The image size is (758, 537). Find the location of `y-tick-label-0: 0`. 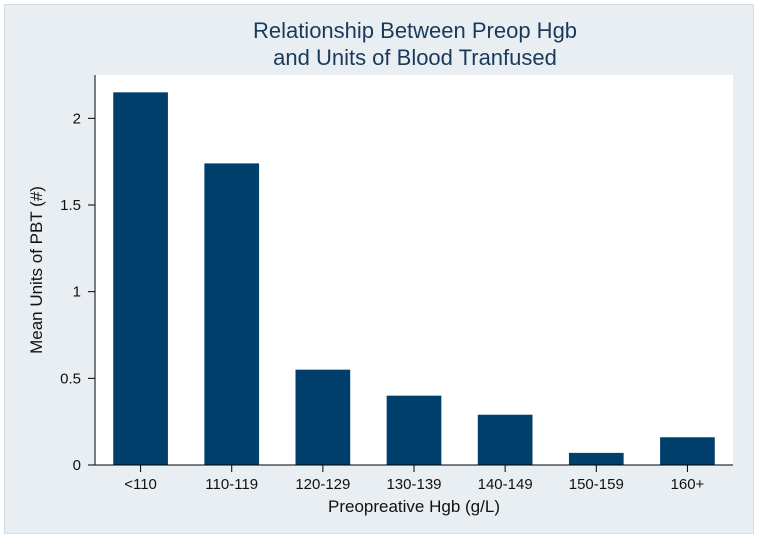

y-tick-label-0: 0 is located at coordinates (77, 465).